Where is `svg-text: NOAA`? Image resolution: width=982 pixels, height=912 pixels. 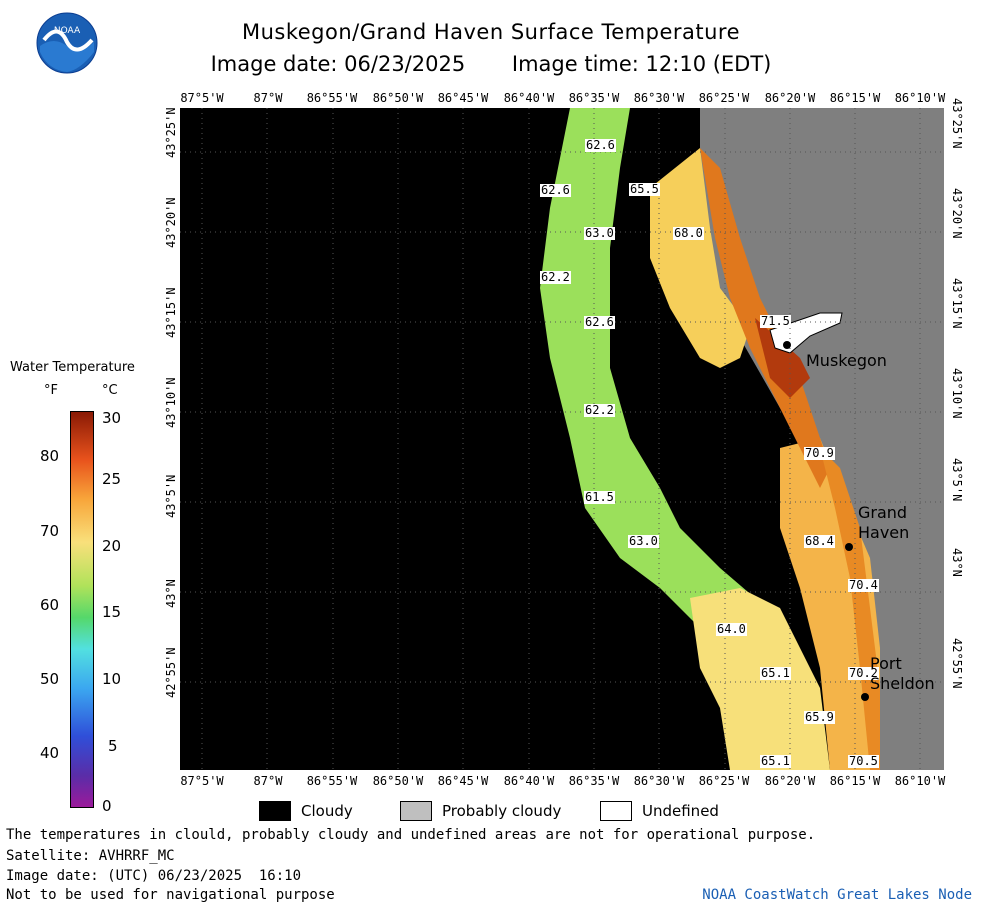
svg-text: NOAA is located at coordinates (67, 31).